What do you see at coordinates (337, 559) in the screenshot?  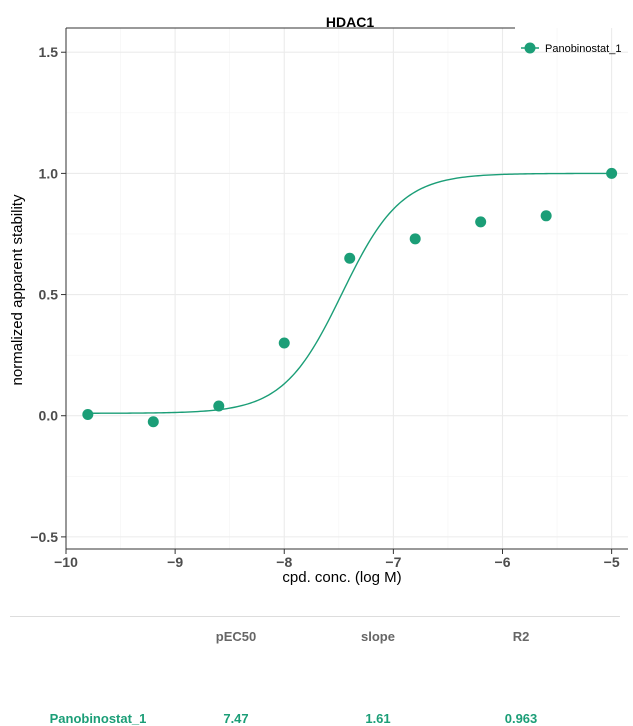 I see `x-axis-ticks: −10 −9 −8 −7 −6 −5` at bounding box center [337, 559].